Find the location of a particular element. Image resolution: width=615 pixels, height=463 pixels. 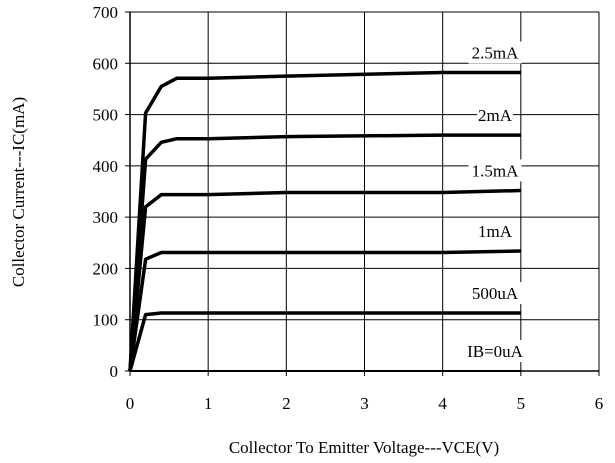

curve-label: 2mA is located at coordinates (495, 115).